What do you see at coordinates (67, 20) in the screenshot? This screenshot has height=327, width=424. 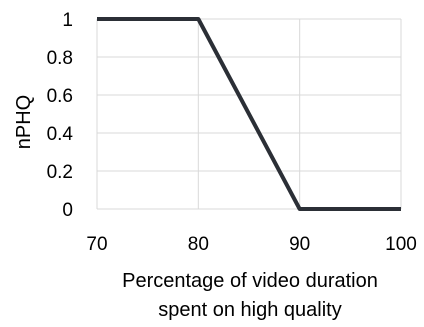 I see `y-tick-label: 1` at bounding box center [67, 20].